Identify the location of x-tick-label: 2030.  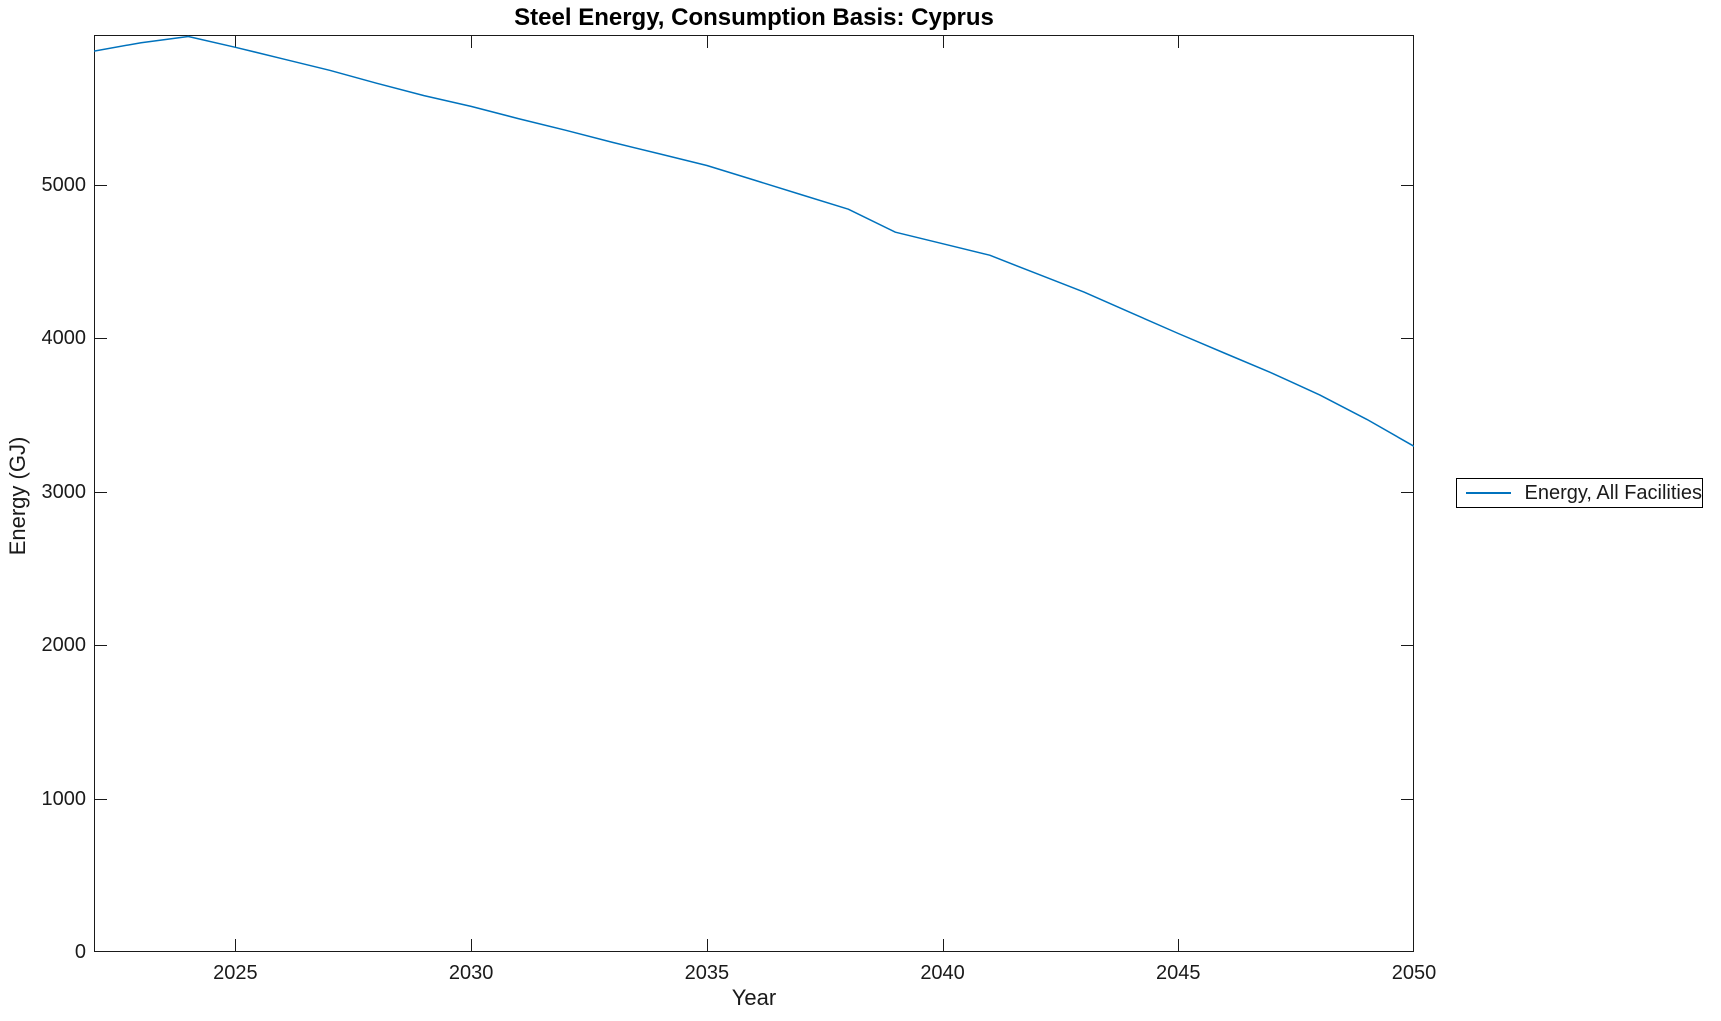
(471, 973).